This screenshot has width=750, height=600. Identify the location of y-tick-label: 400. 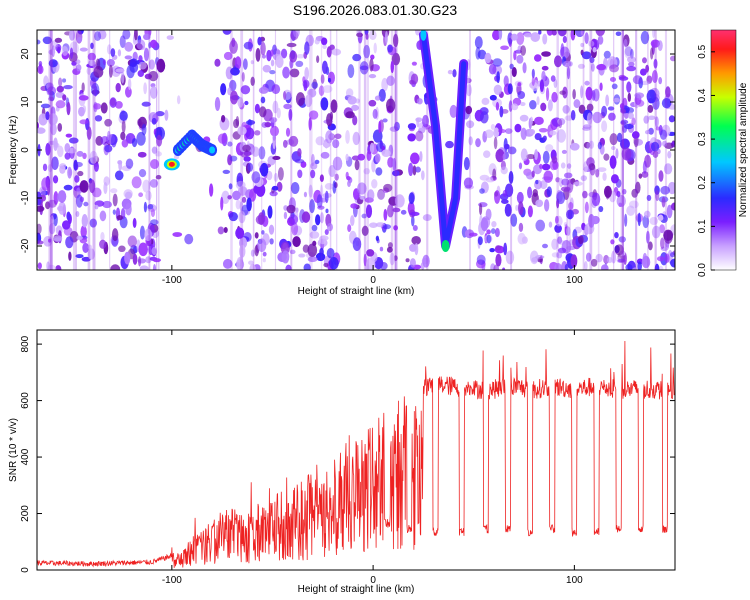
(25, 456).